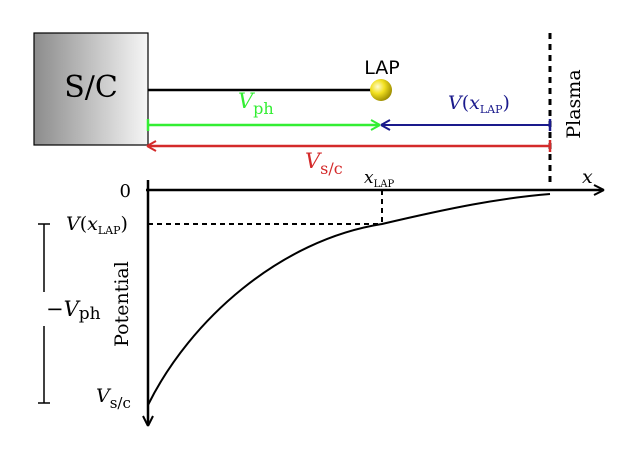  Describe the element at coordinates (122, 304) in the screenshot. I see `y-axis-label: Potential` at that location.